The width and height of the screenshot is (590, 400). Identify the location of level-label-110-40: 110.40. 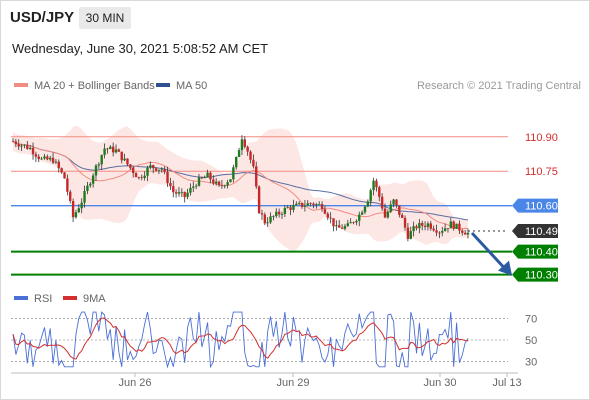
(541, 253).